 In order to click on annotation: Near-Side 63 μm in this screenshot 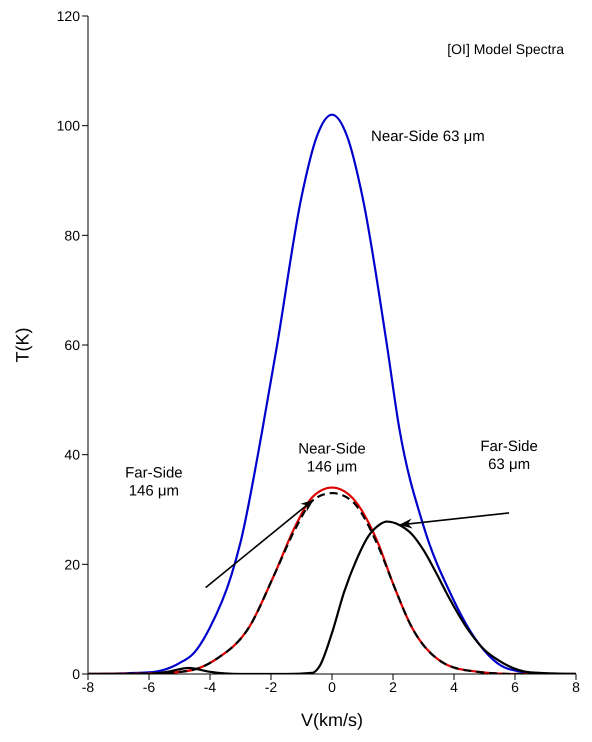, I will do `click(428, 137)`.